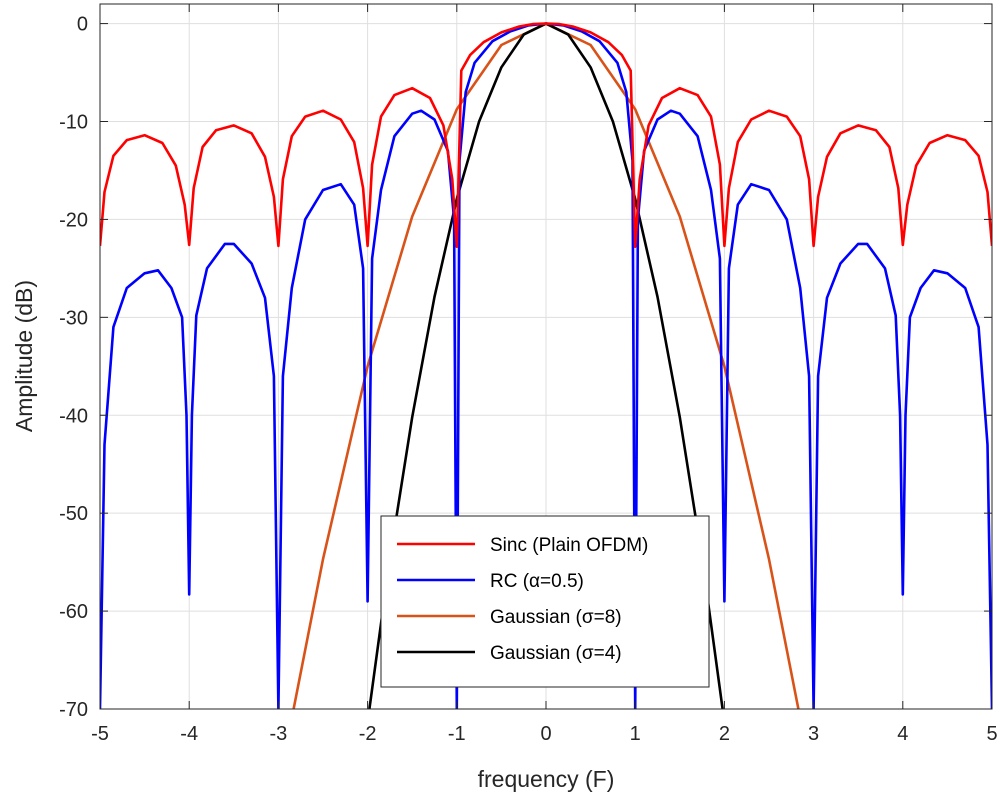 This screenshot has height=803, width=1003. What do you see at coordinates (635, 734) in the screenshot?
I see `x-tick-label: 1` at bounding box center [635, 734].